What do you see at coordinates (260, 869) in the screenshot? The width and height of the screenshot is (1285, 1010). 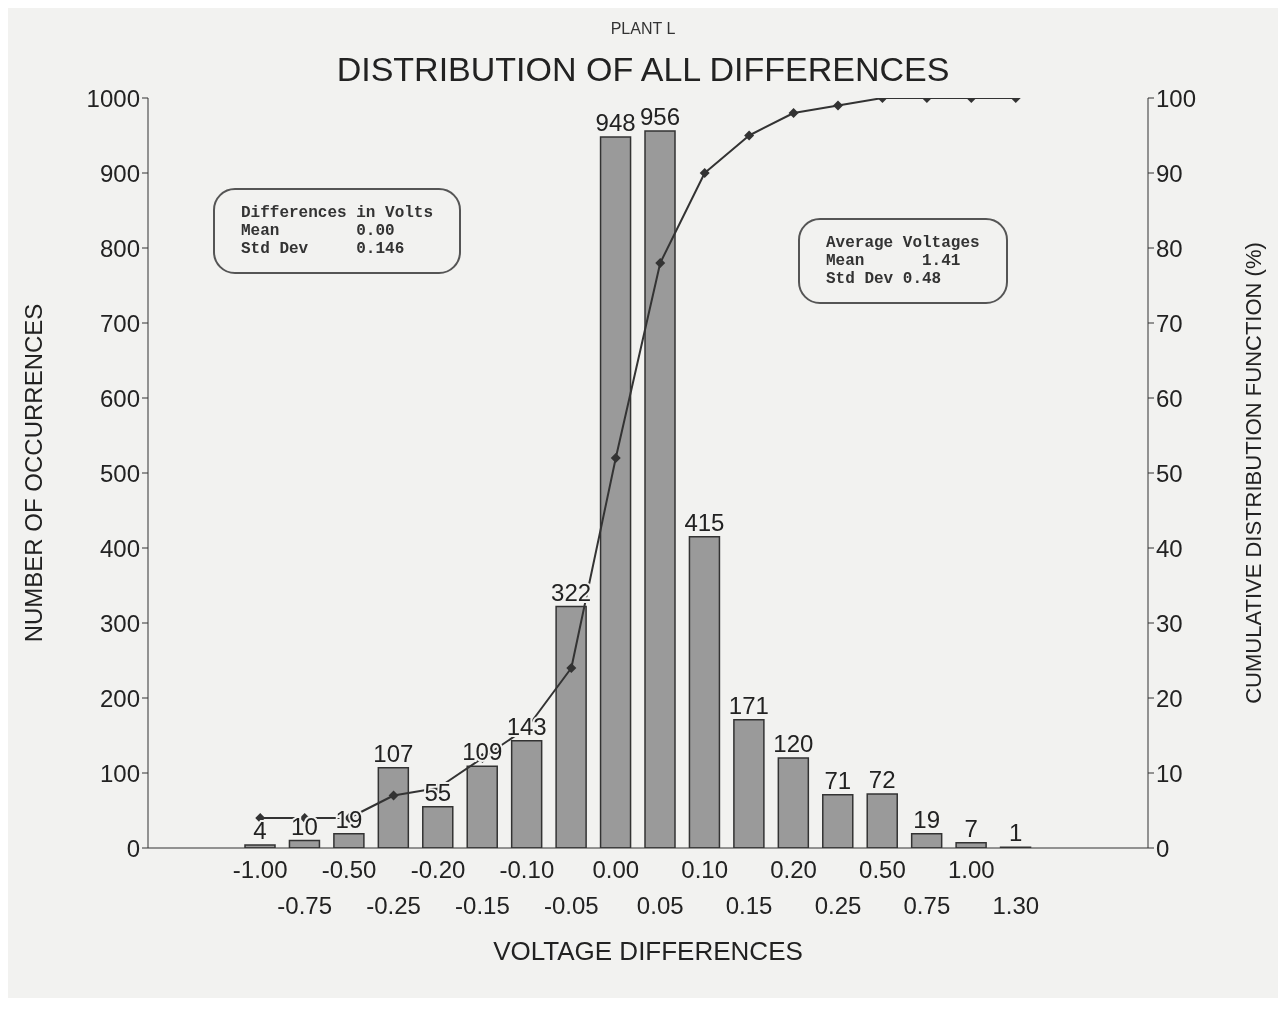 I see `x-tick-label: -1.00` at bounding box center [260, 869].